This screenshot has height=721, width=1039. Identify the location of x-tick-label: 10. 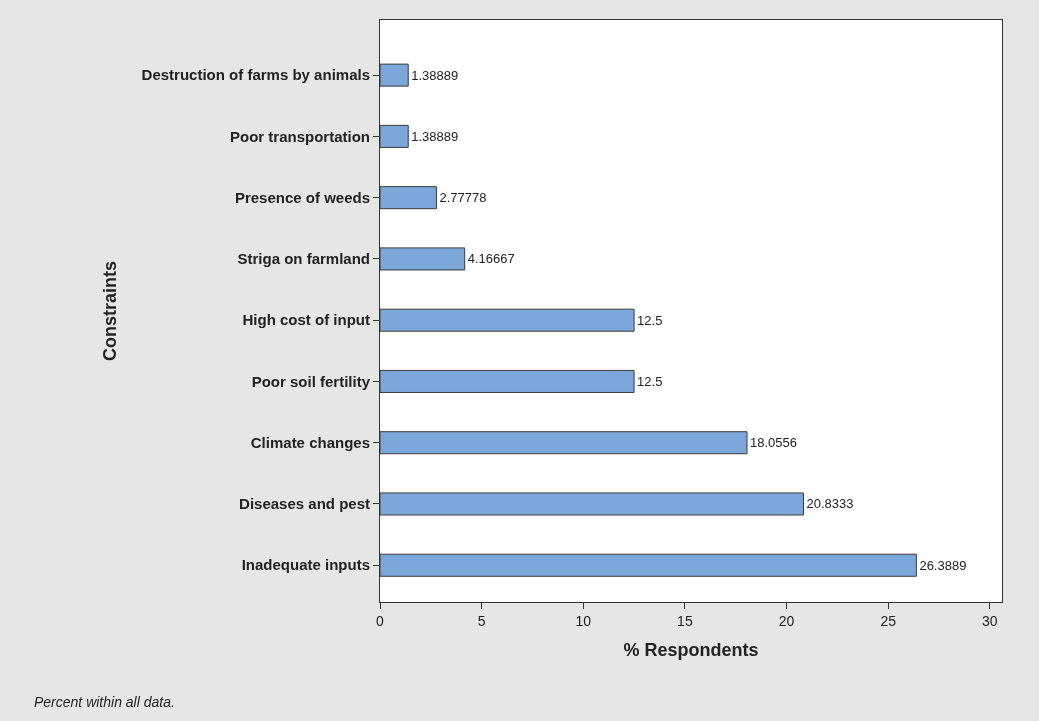
(583, 620).